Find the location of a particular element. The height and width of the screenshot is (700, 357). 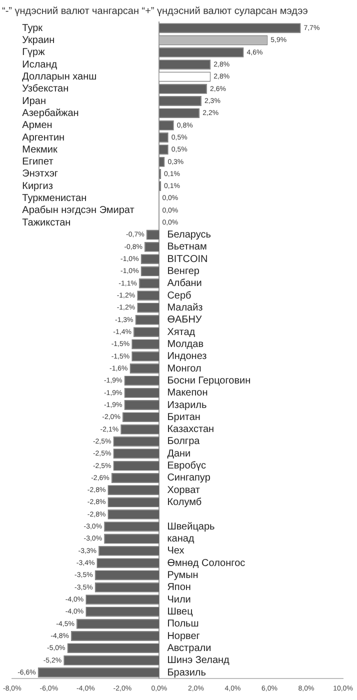

y-tick-label: Румын is located at coordinates (182, 575).